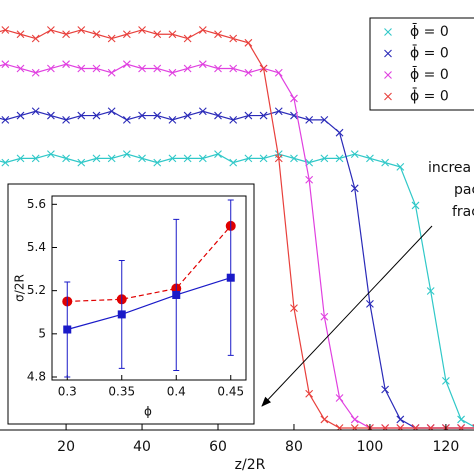 This screenshot has width=474, height=474. I want to click on annotation: pac, so click(464, 190).